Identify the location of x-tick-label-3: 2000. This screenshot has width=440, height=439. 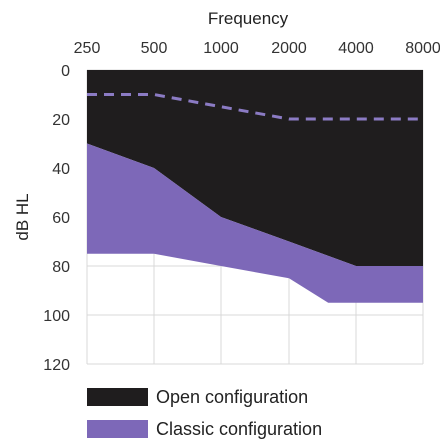
(289, 48).